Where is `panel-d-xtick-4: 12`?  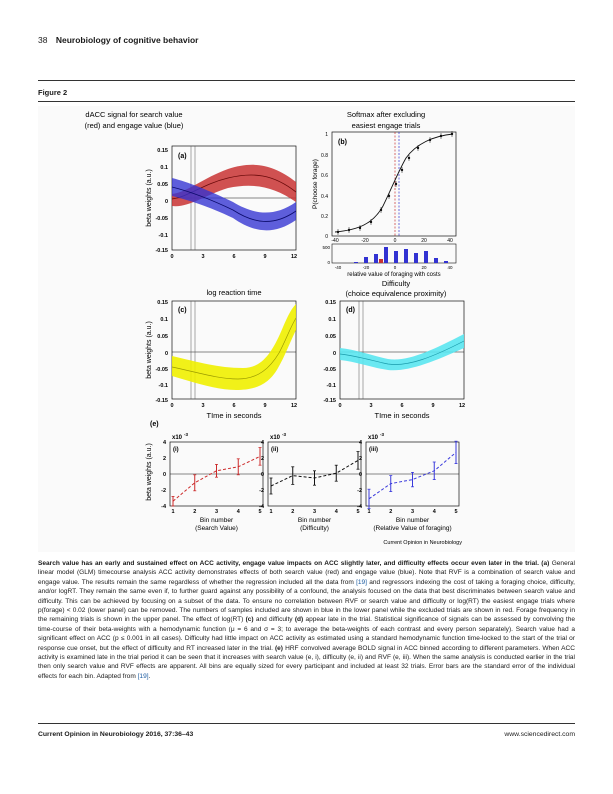 panel-d-xtick-4: 12 is located at coordinates (462, 406).